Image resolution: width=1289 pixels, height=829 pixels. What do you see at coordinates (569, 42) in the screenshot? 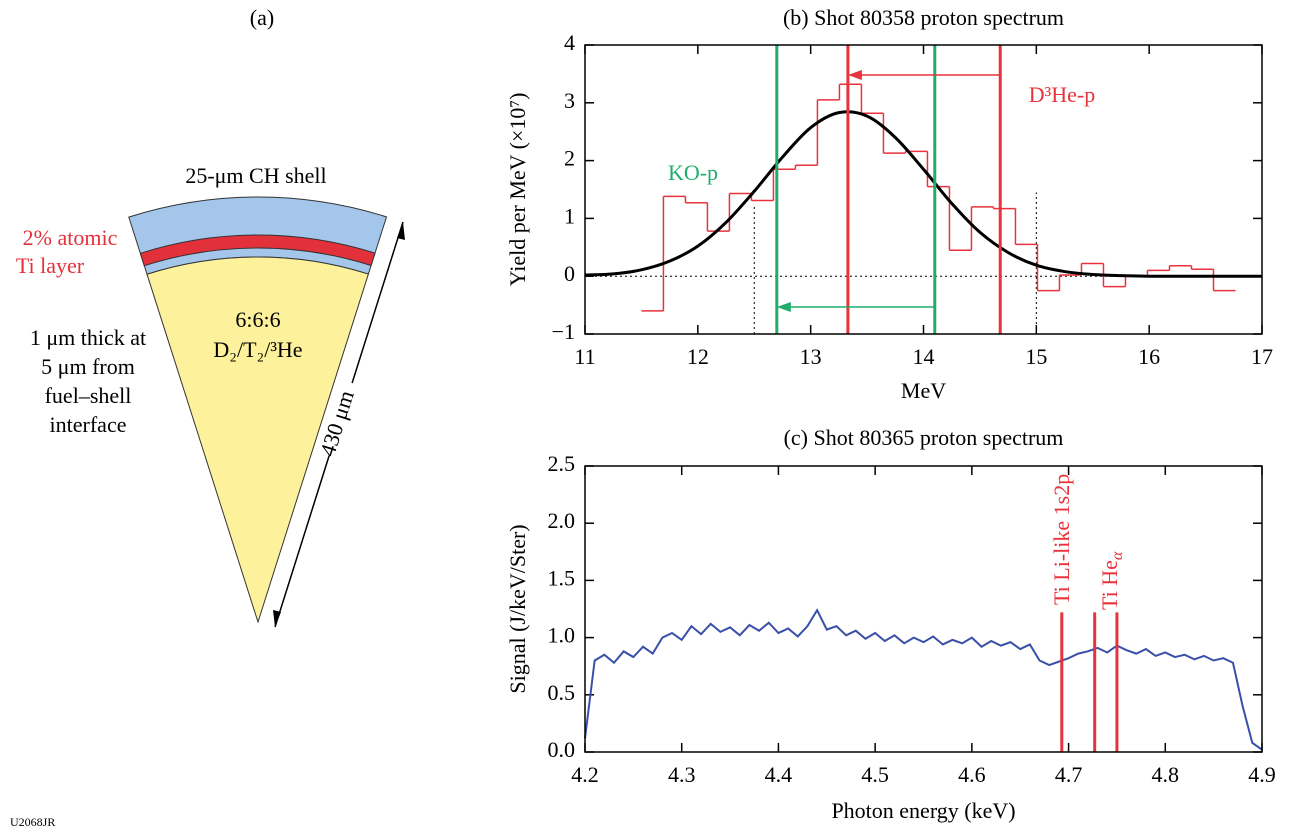
I see `y-tick-label: 4` at bounding box center [569, 42].